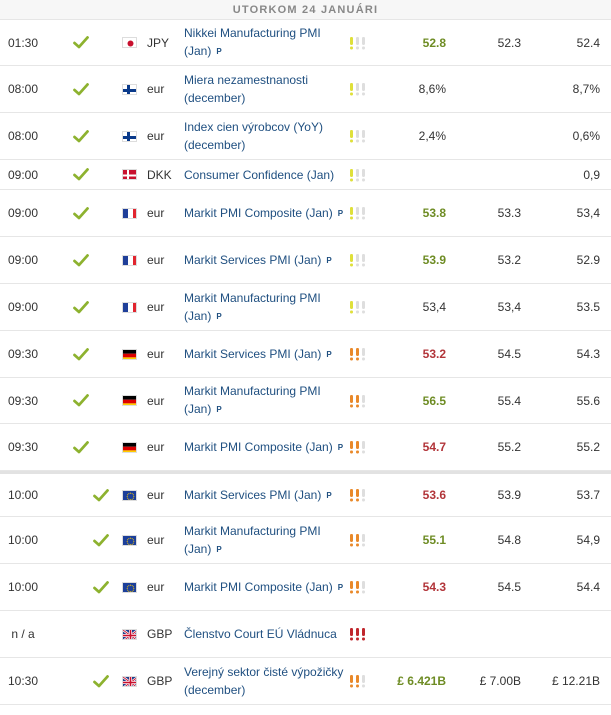 This screenshot has width=611, height=715. I want to click on previous-value: 54.3, so click(588, 354).